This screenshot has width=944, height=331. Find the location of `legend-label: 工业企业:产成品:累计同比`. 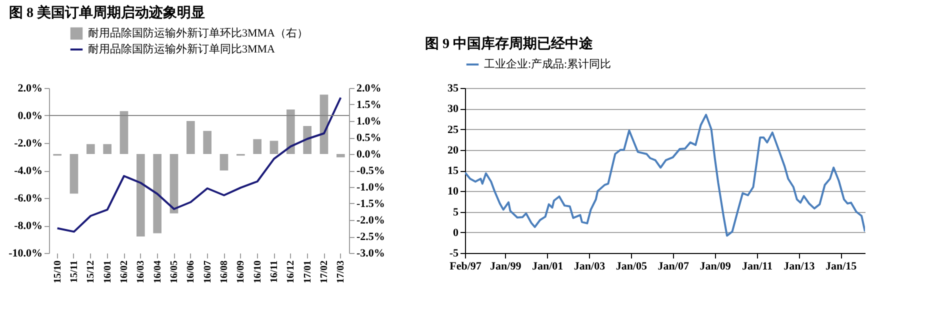

legend-label: 工业企业:产成品:累计同比 is located at coordinates (548, 64).